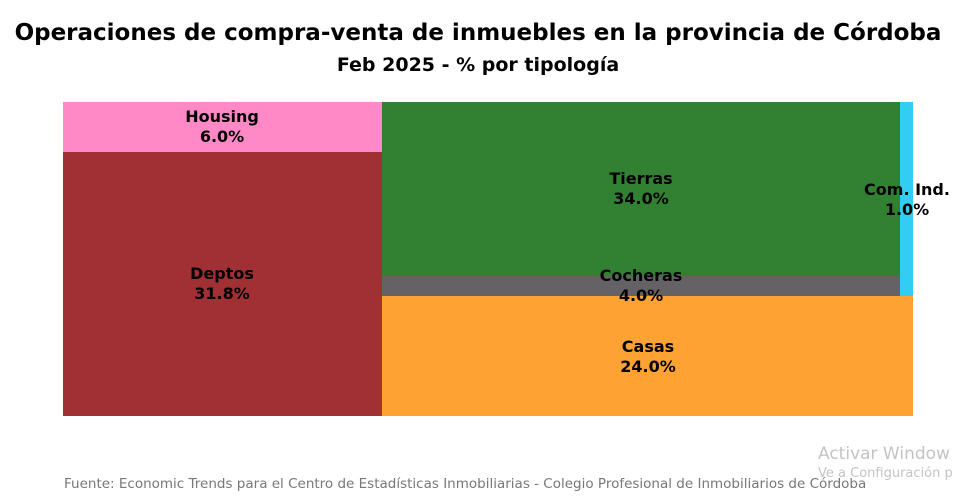 This screenshot has height=504, width=956. I want to click on tile-value-cocheras: 4.0%, so click(641, 295).